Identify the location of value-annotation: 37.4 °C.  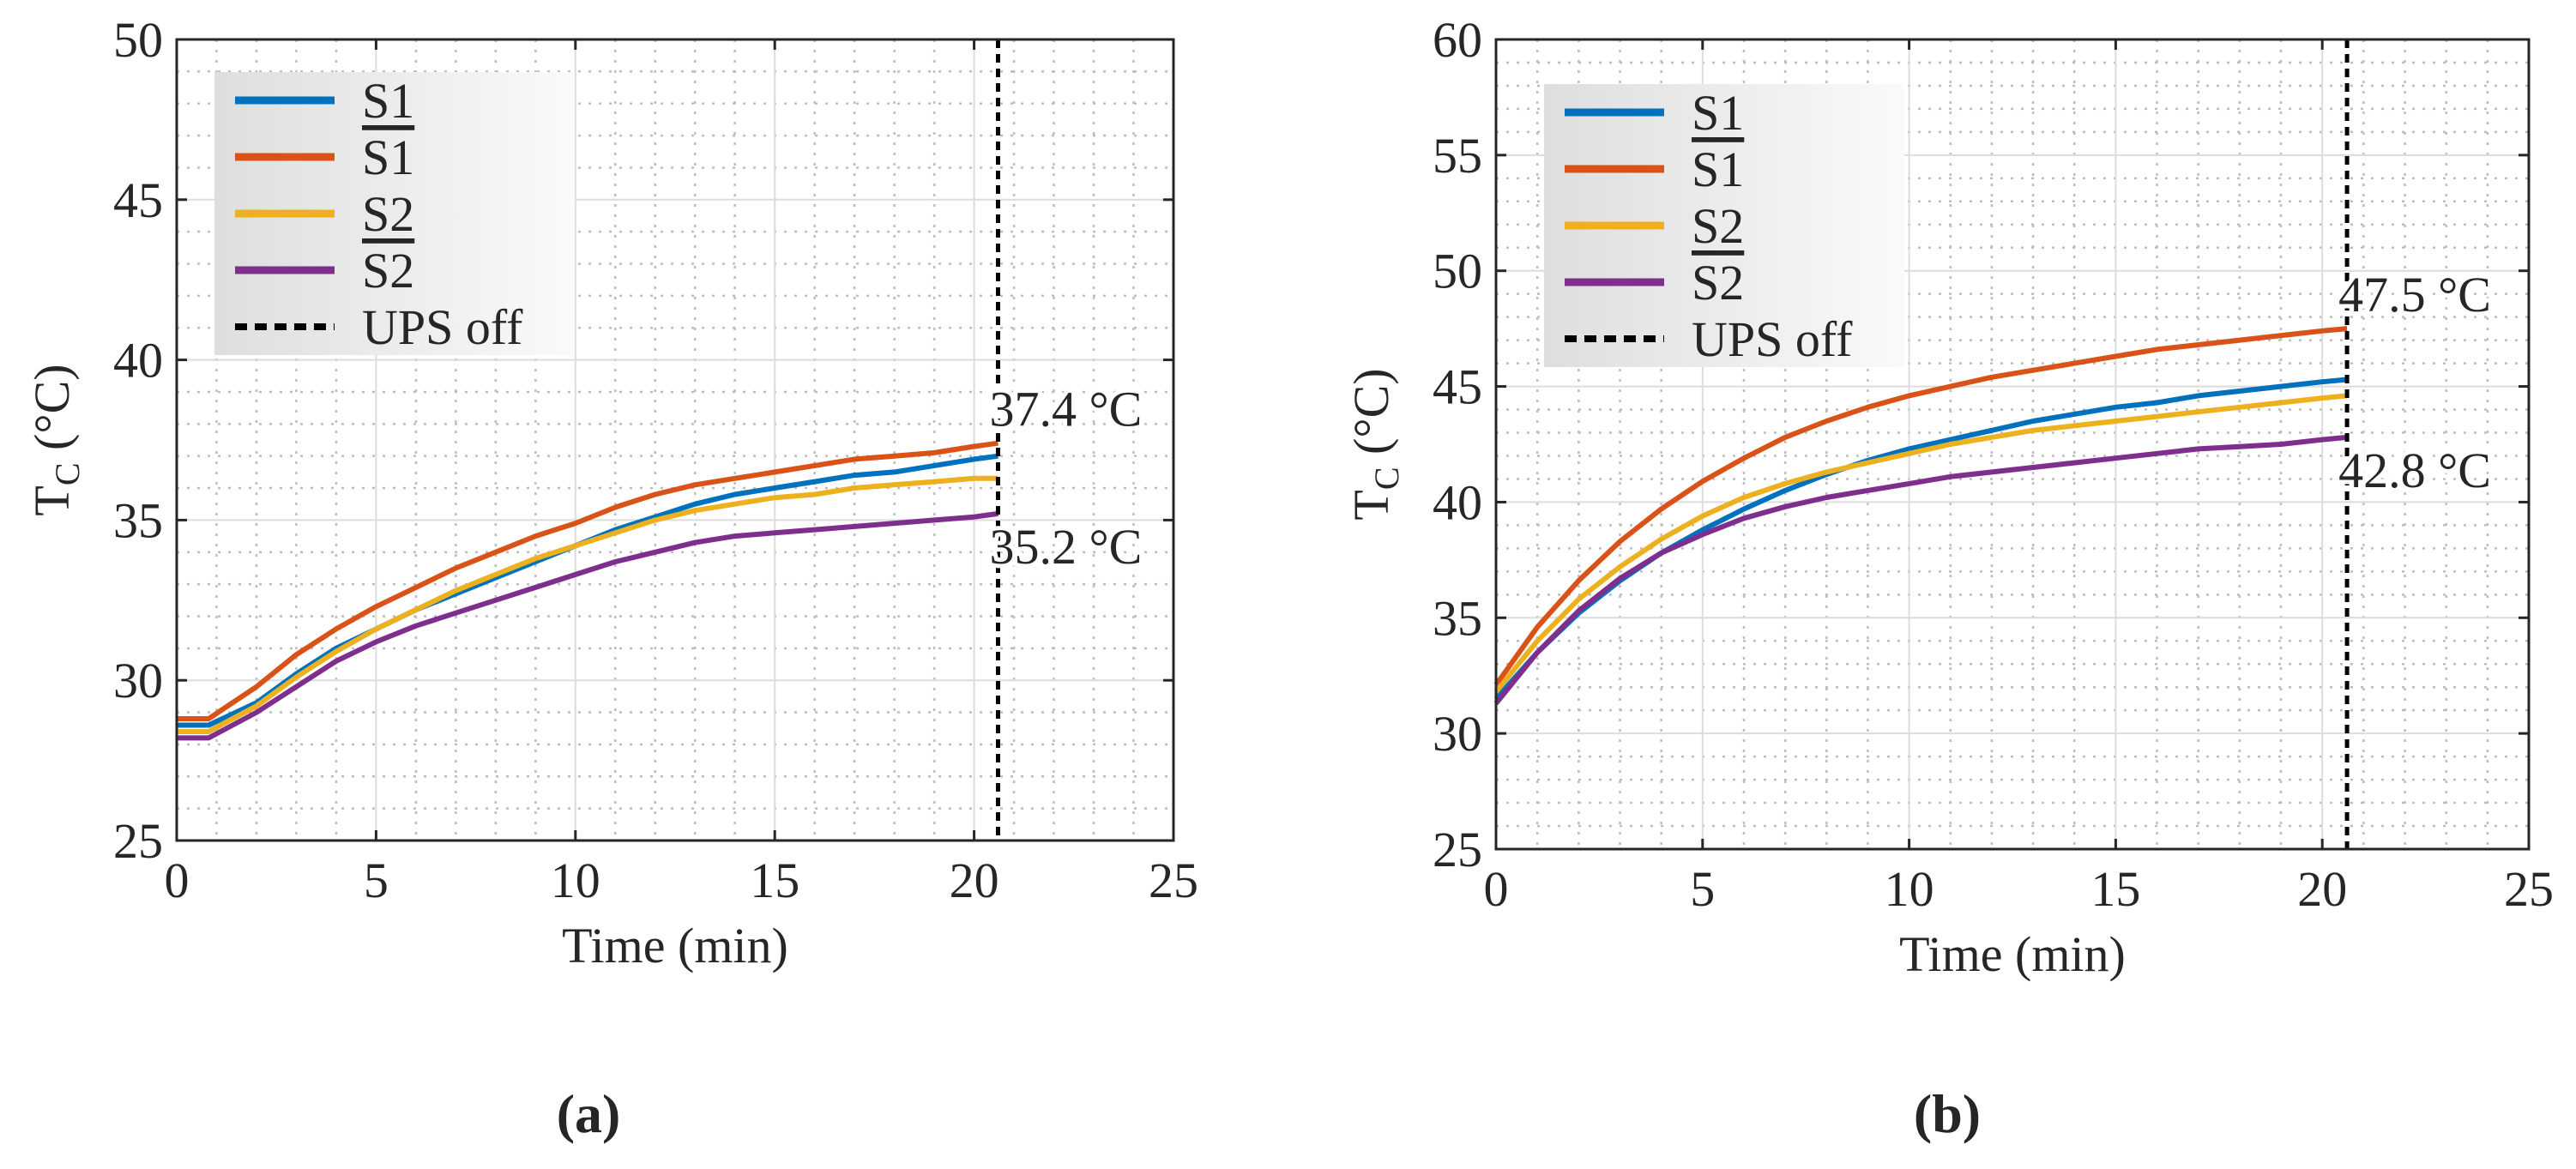
(1065, 409).